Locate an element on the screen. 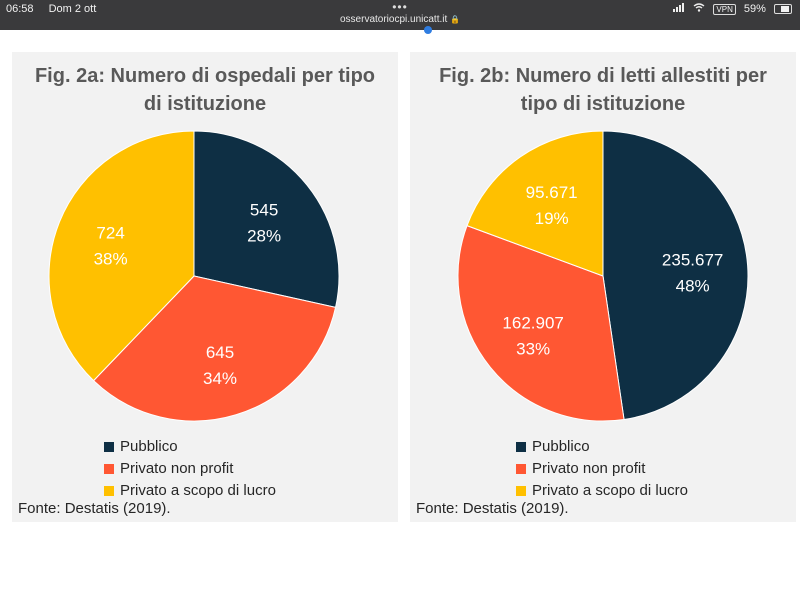 Image resolution: width=800 pixels, height=600 pixels. data-label-value: 95.671 is located at coordinates (552, 192).